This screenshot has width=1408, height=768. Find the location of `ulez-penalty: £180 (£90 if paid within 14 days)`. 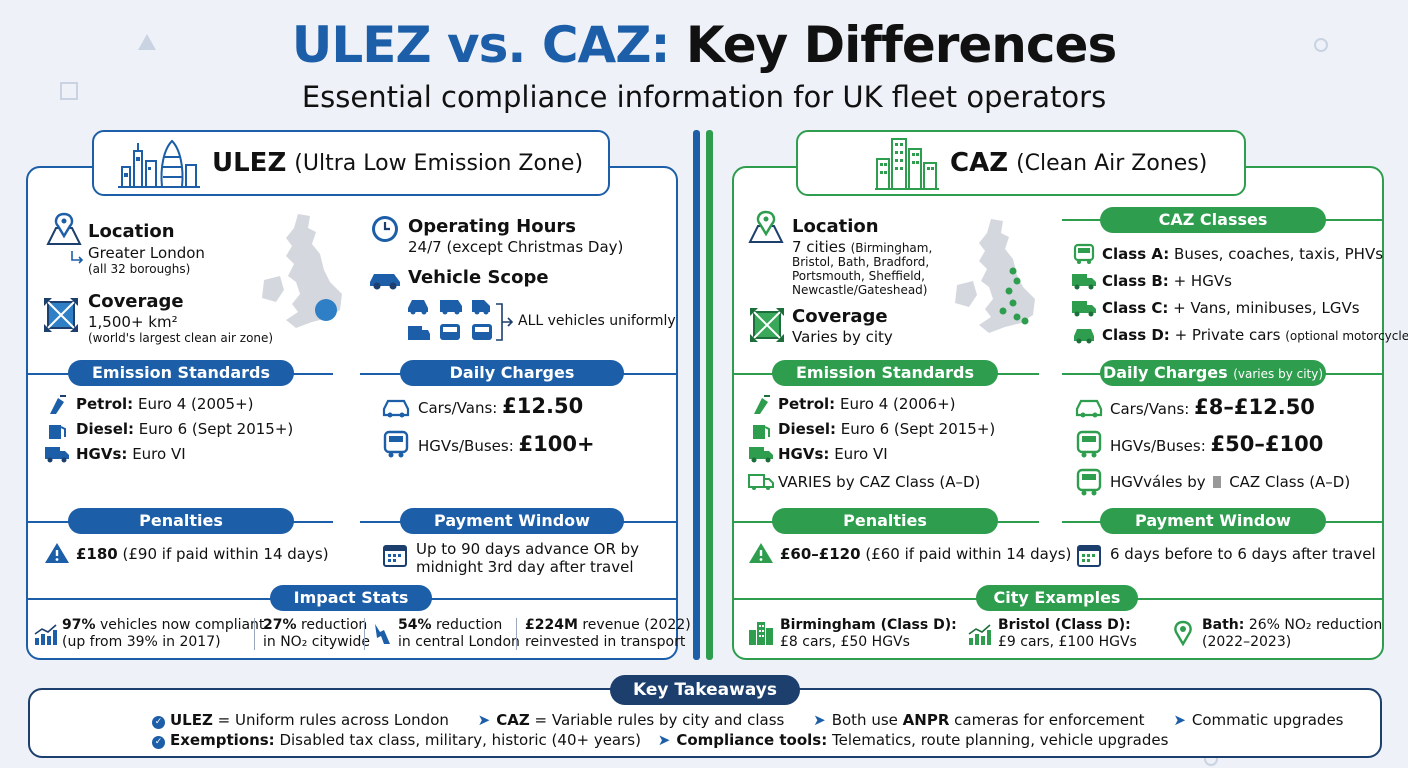

ulez-penalty: £180 (£90 if paid within 14 days) is located at coordinates (202, 554).